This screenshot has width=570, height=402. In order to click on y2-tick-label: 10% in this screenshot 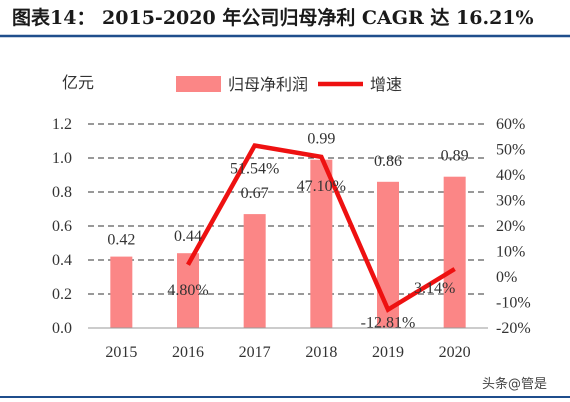, I will do `click(510, 252)`.